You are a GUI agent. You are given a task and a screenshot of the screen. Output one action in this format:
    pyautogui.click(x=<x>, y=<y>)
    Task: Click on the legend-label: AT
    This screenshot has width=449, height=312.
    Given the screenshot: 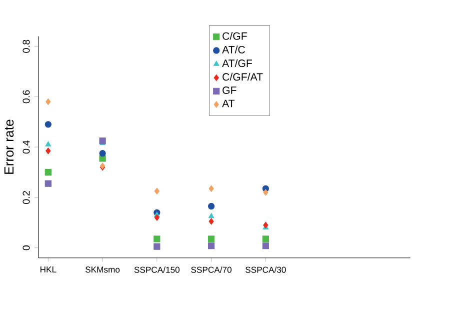 What is the action you would take?
    pyautogui.click(x=228, y=103)
    